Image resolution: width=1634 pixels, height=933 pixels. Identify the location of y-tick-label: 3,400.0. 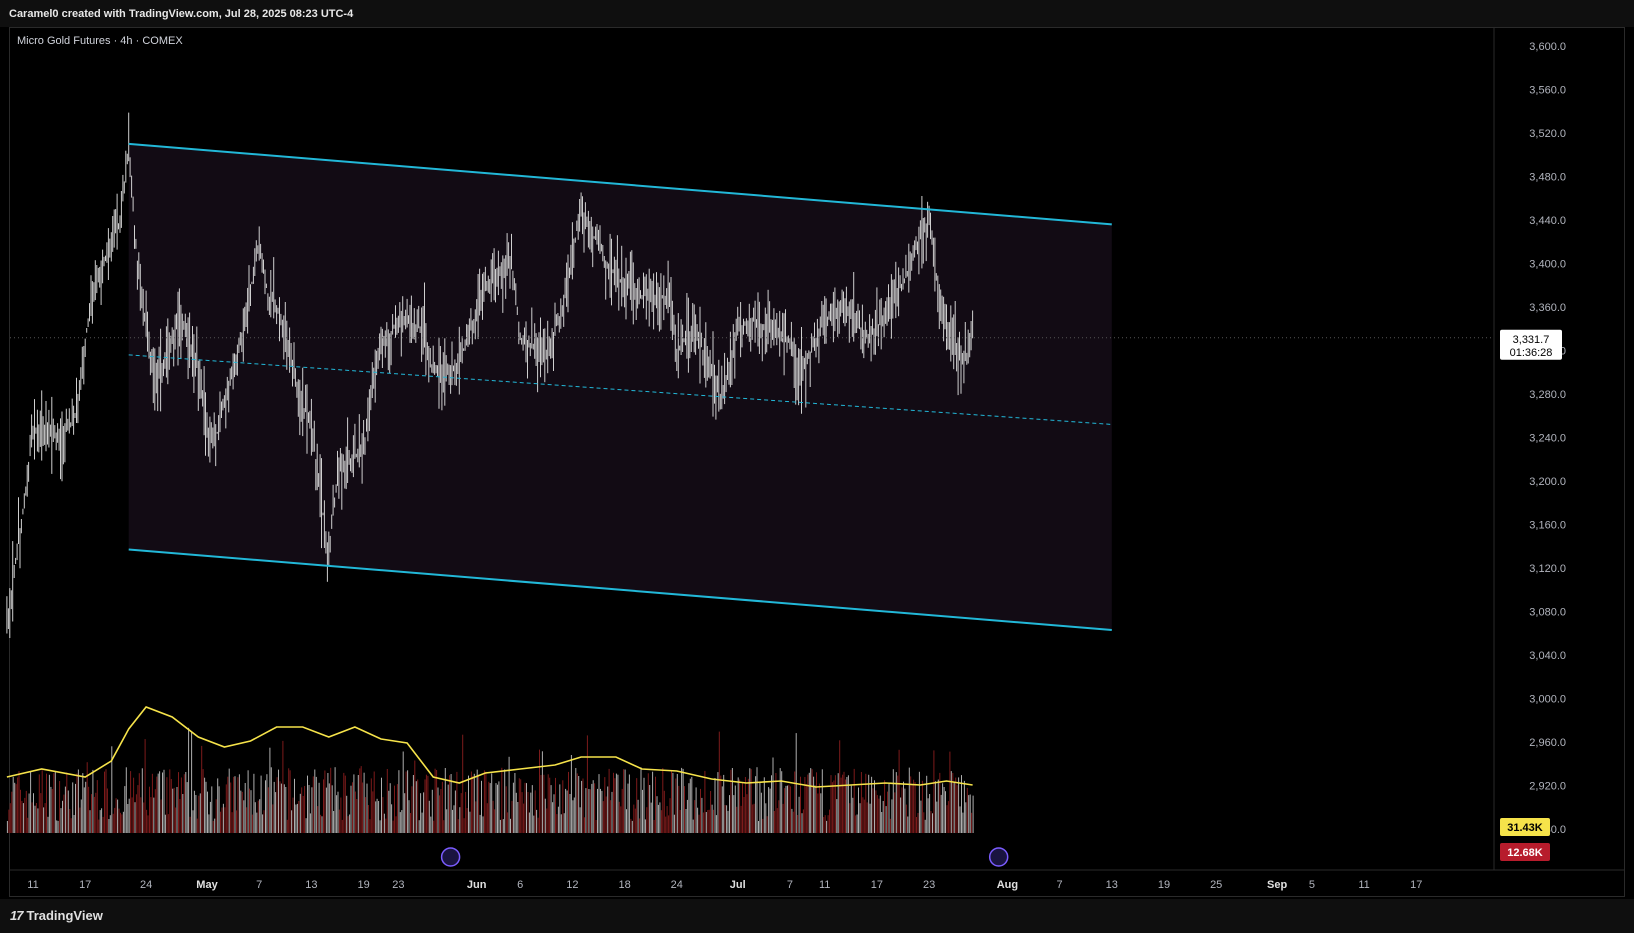
(1547, 265).